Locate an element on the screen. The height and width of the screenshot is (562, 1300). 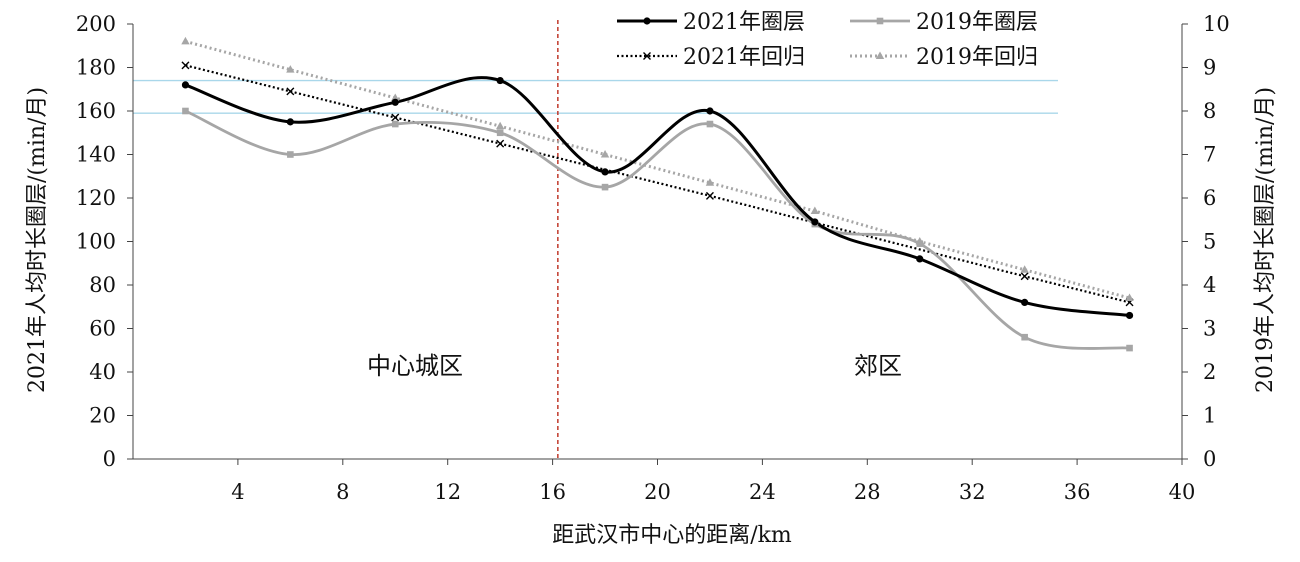
legend-entry-0: 2021年圈层 is located at coordinates (711, 22).